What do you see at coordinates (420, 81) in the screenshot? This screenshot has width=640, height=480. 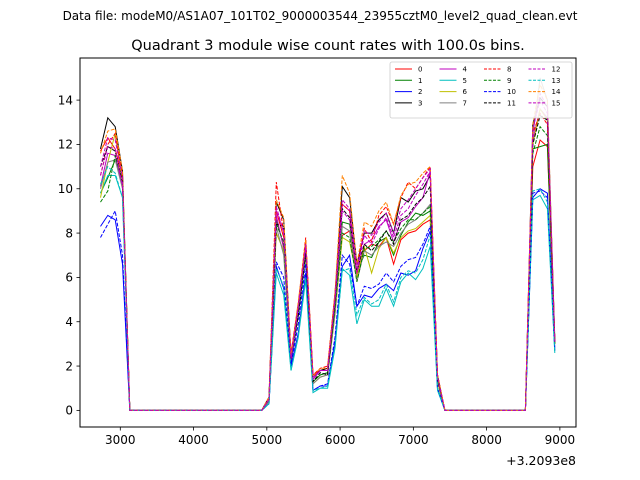 I see `legend-label-1: 1` at bounding box center [420, 81].